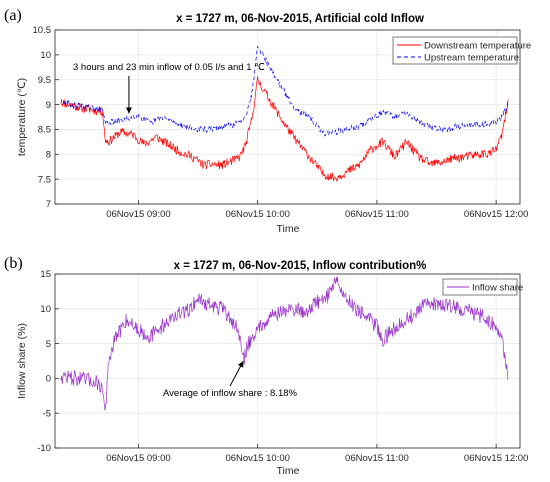 This screenshot has width=550, height=482. What do you see at coordinates (288, 229) in the screenshot?
I see `x-axis-label-a: Time` at bounding box center [288, 229].